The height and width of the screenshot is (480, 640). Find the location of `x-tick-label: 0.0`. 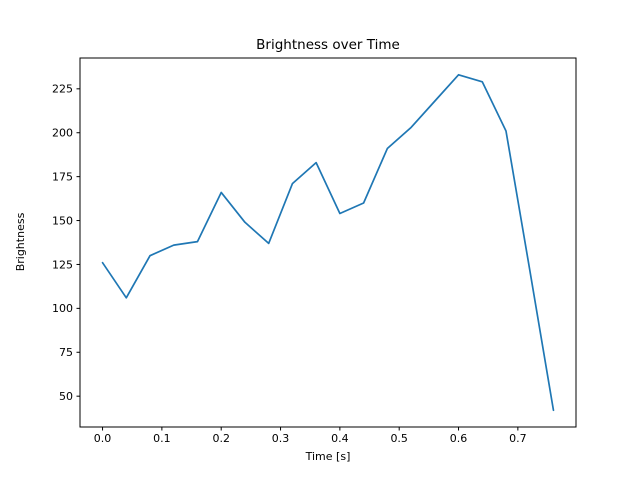

x-tick-label: 0.0 is located at coordinates (103, 438).